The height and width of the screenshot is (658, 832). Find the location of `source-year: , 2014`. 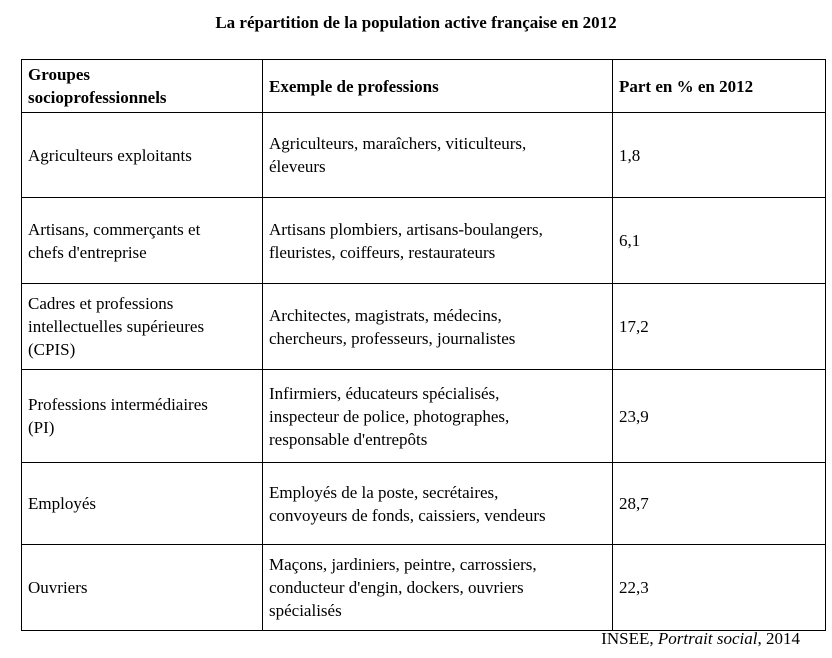

source-year: , 2014 is located at coordinates (779, 638).